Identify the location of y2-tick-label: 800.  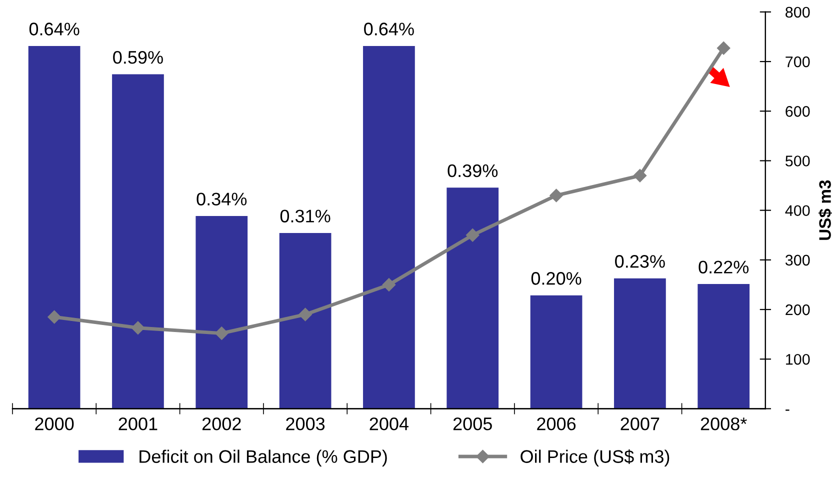
(798, 12).